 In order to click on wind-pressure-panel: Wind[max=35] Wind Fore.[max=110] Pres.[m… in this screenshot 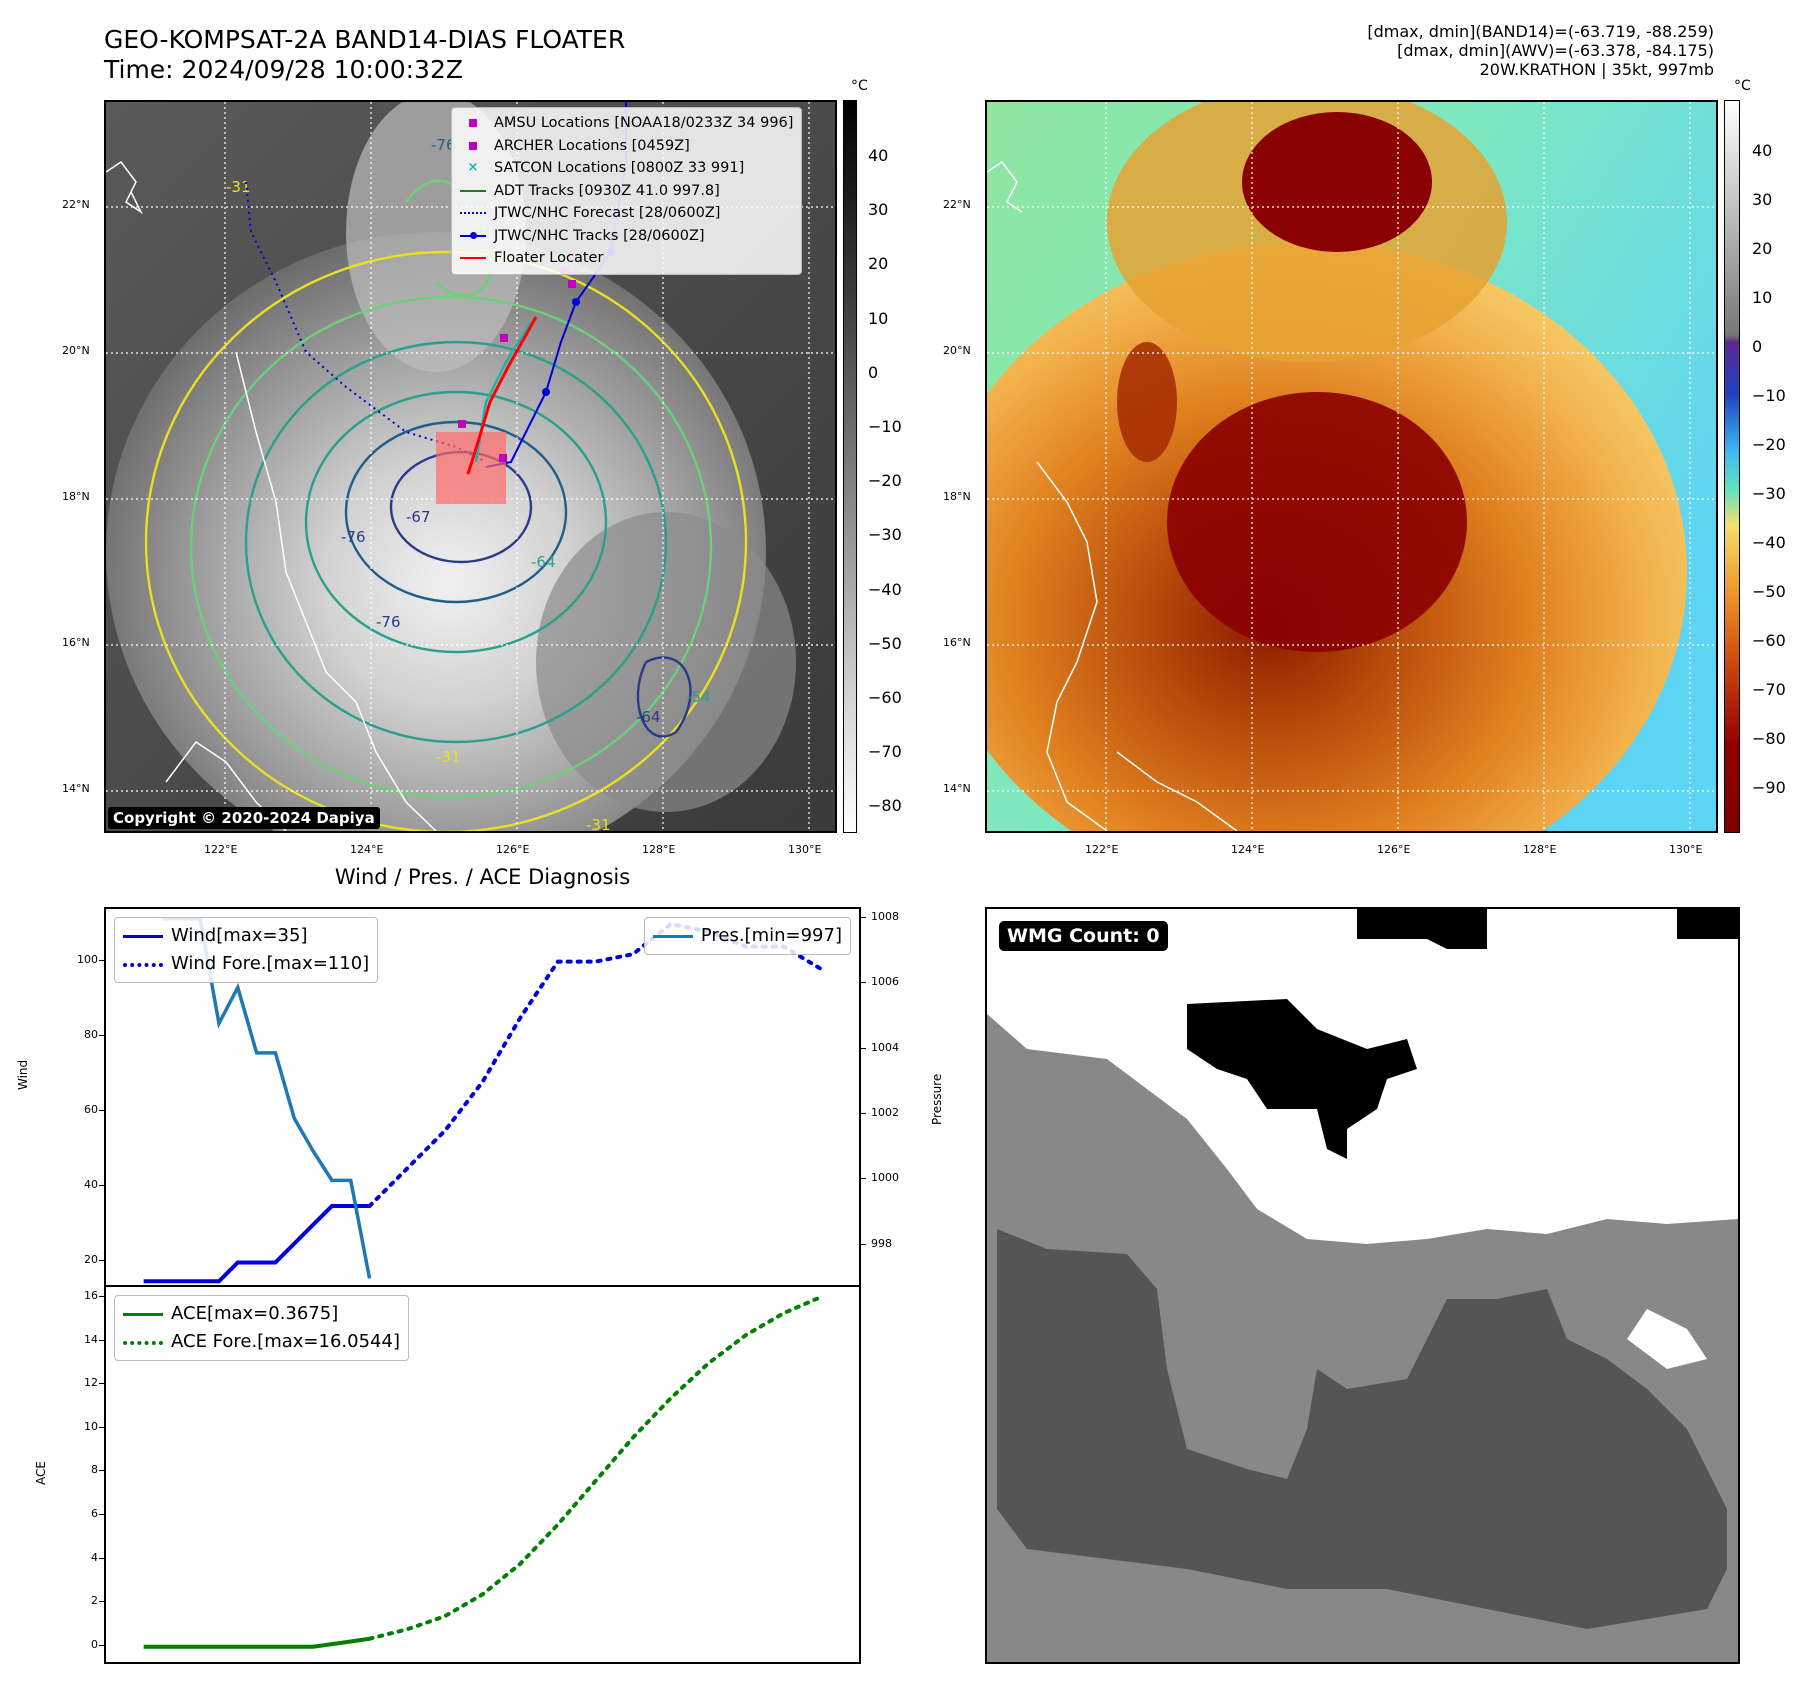, I will do `click(482, 1096)`.